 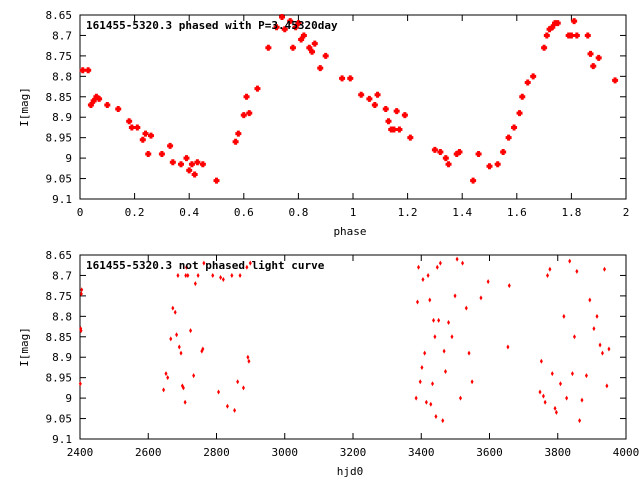 What do you see at coordinates (59, 107) in the screenshot?
I see `y-tick-labels: 8.65 8.7 8.75 8.8 8.85 8.9 8.95 9 9.05 9.1` at bounding box center [59, 107].